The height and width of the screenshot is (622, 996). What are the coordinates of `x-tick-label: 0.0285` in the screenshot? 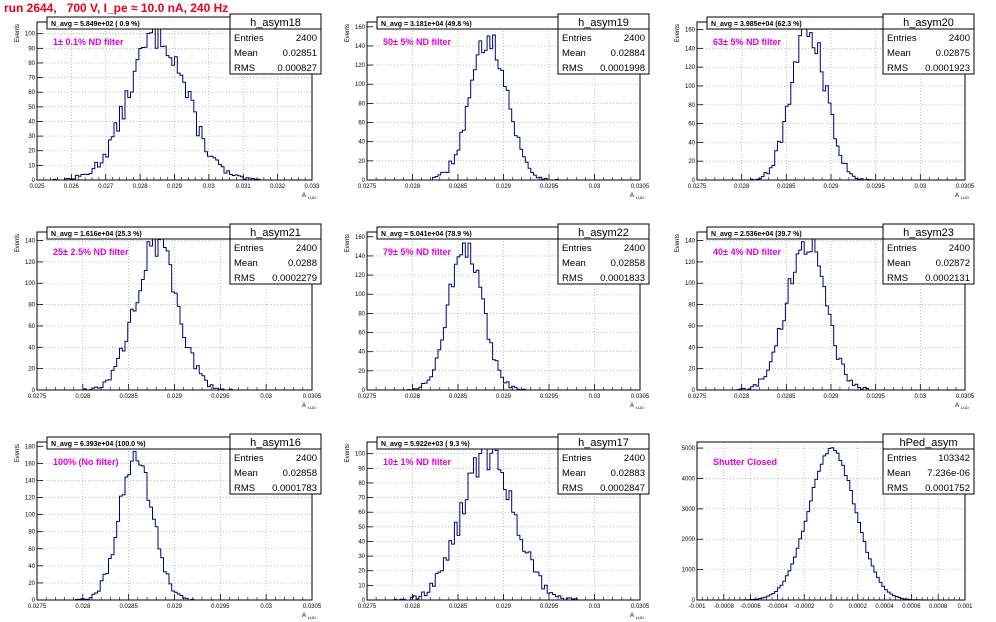 It's located at (128, 397).